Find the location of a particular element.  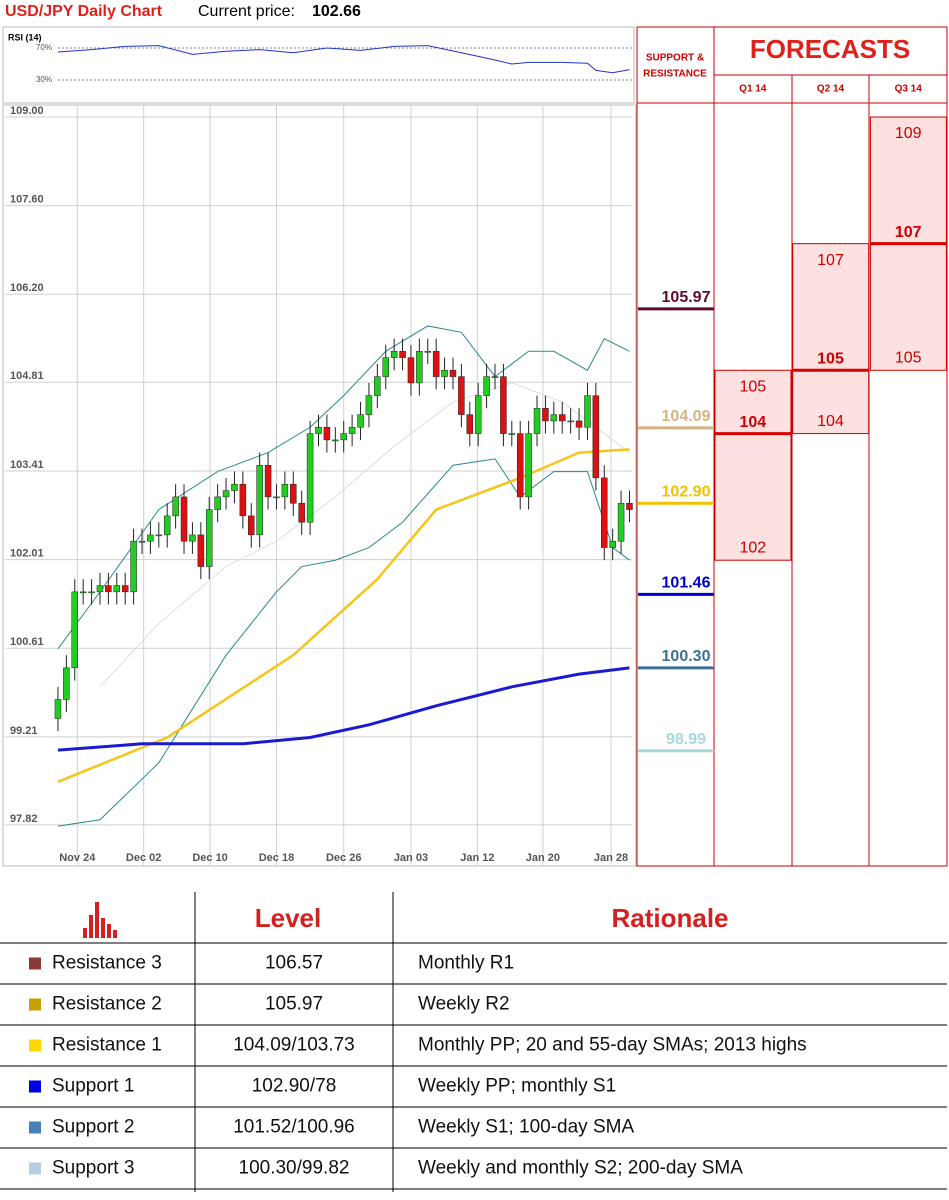

quarter-label: Q3 14 is located at coordinates (909, 89).